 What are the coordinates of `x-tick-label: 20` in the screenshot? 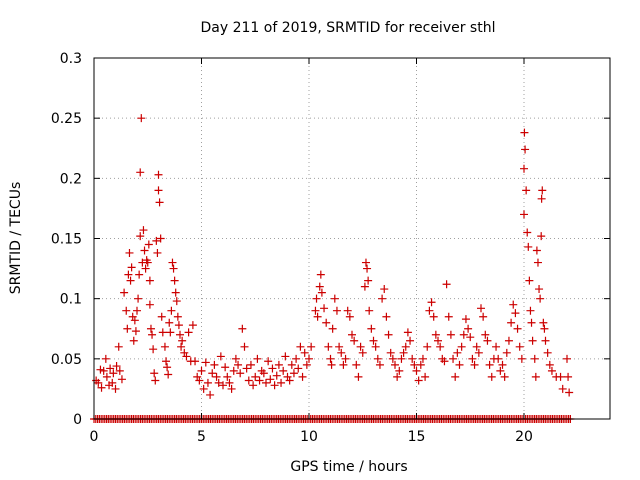 It's located at (524, 437).